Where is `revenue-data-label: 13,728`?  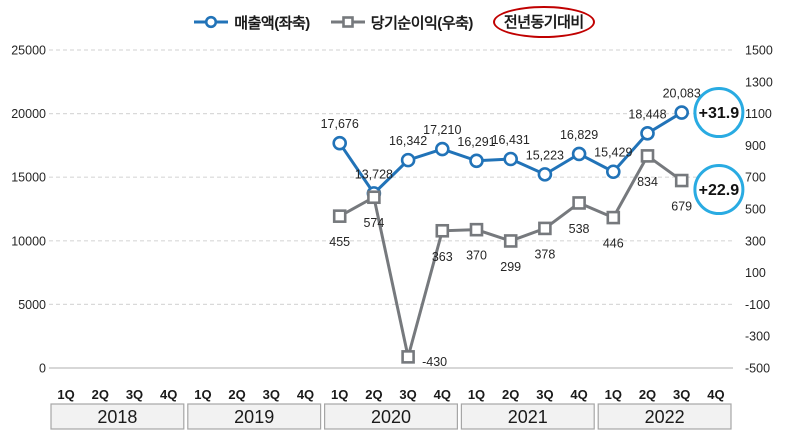
revenue-data-label: 13,728 is located at coordinates (374, 174).